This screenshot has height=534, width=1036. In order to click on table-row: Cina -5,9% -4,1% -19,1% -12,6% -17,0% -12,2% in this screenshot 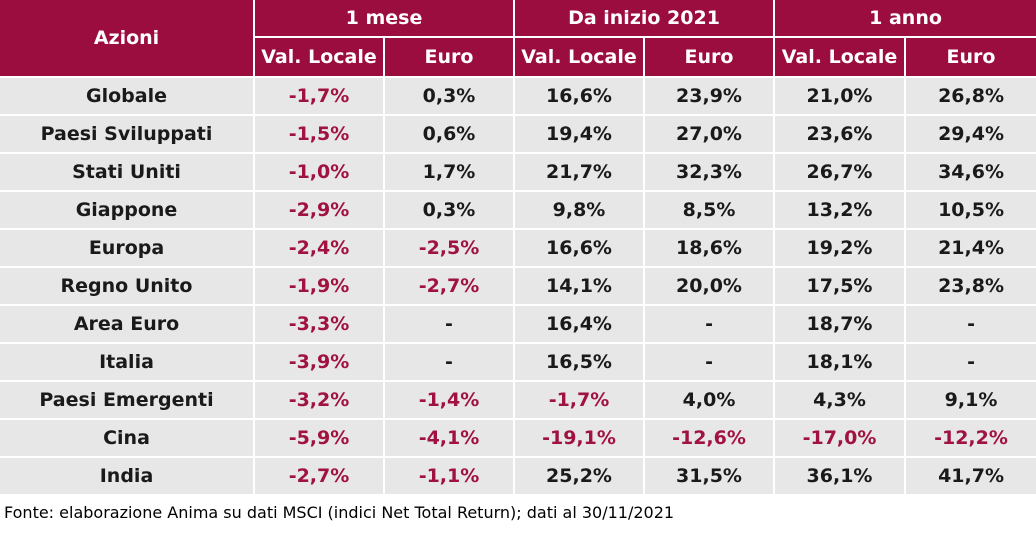, I will do `click(518, 437)`.